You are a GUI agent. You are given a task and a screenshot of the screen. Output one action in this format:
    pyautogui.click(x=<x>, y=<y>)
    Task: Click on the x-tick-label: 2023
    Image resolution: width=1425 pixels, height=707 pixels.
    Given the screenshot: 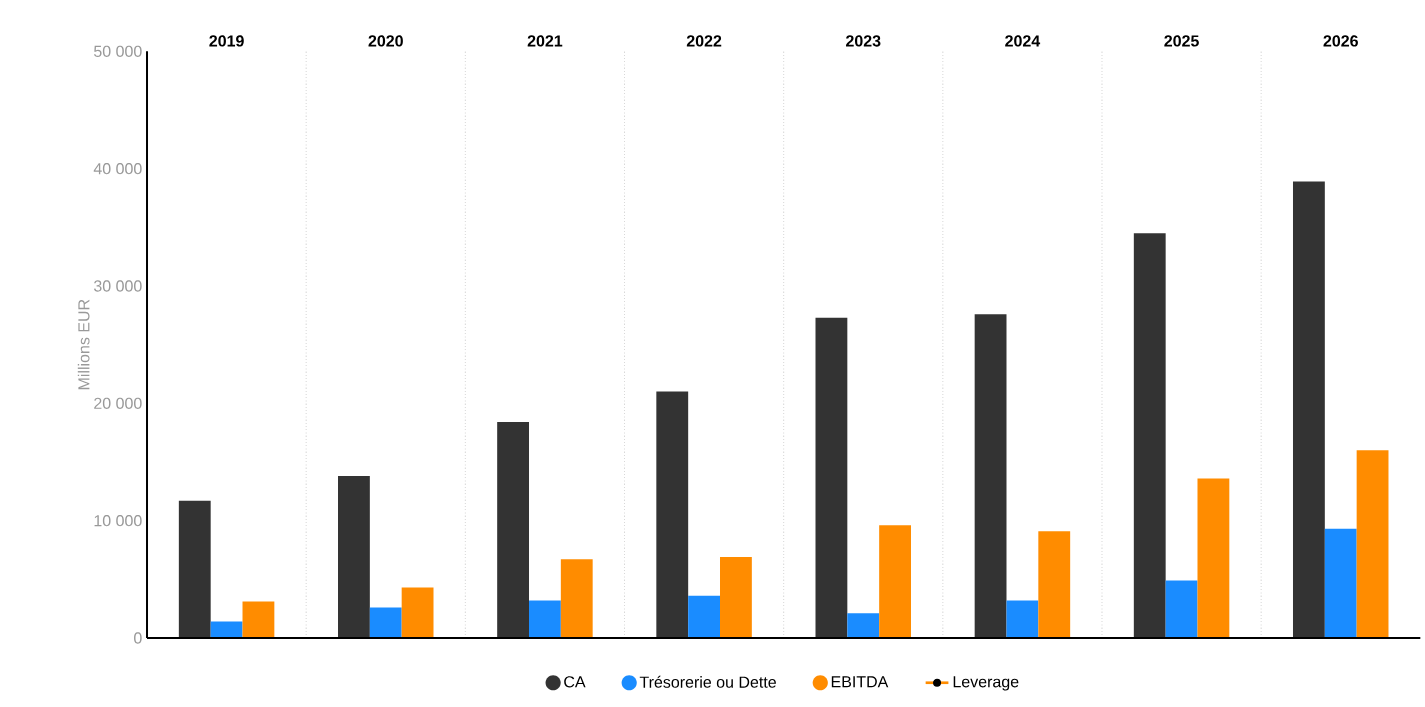 What is the action you would take?
    pyautogui.click(x=863, y=41)
    